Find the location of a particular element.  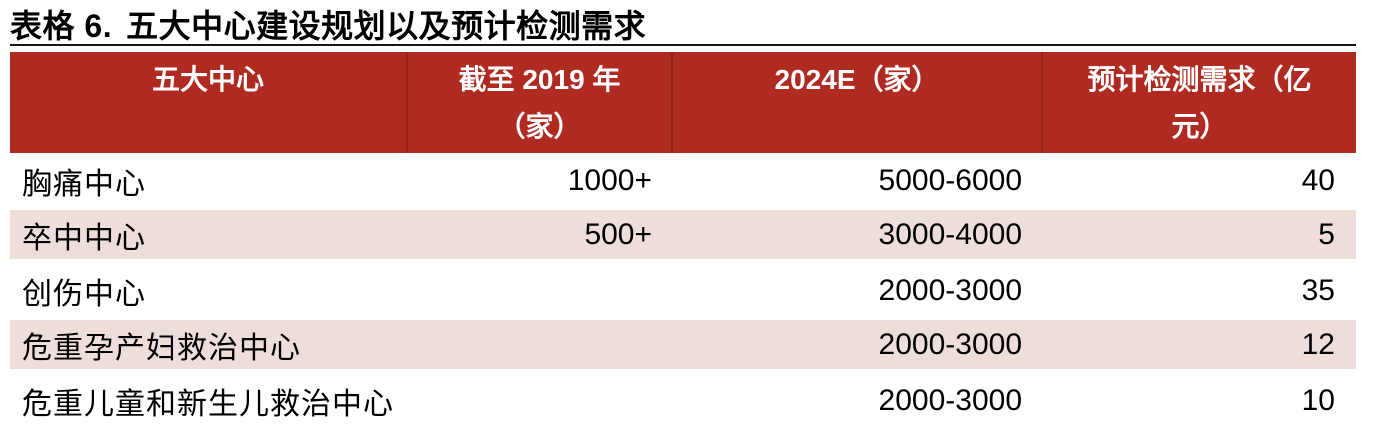

header-cell-estimate-2024: 2024E（家） is located at coordinates (858, 102).